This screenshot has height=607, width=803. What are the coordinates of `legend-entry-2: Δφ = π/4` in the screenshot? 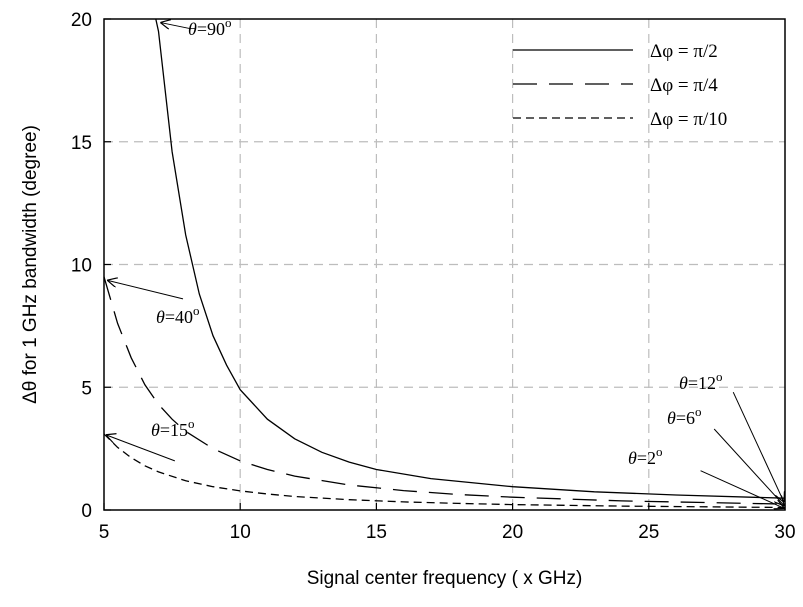 It's located at (684, 85).